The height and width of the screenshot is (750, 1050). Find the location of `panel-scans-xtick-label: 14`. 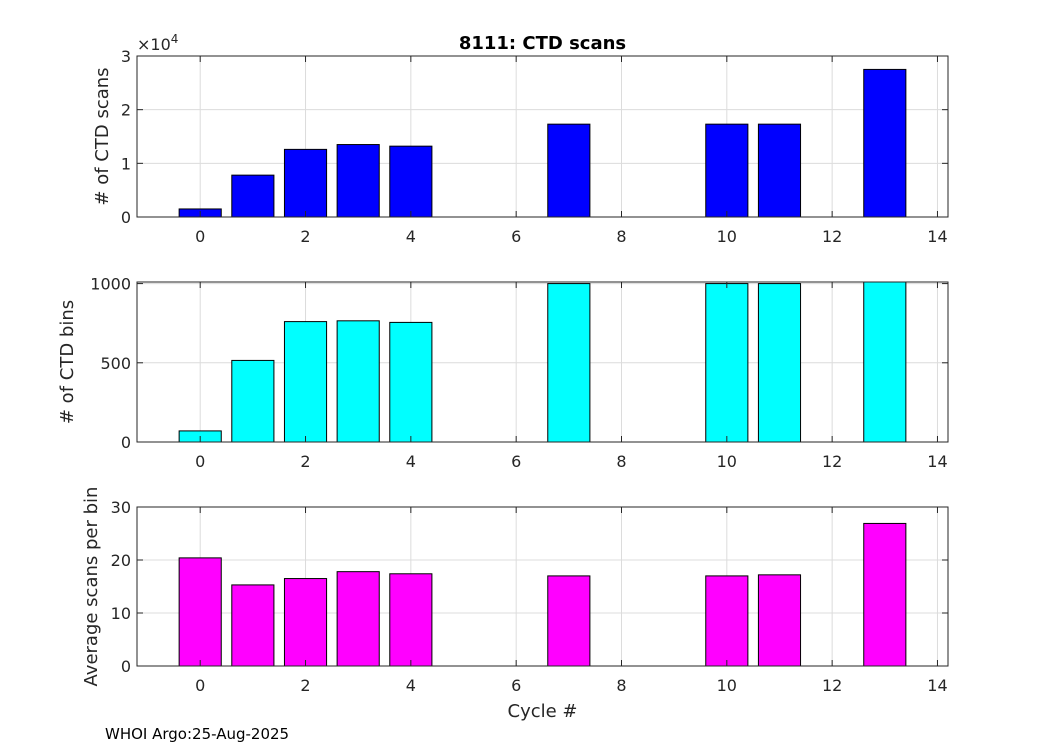

panel-scans-xtick-label: 14 is located at coordinates (937, 236).